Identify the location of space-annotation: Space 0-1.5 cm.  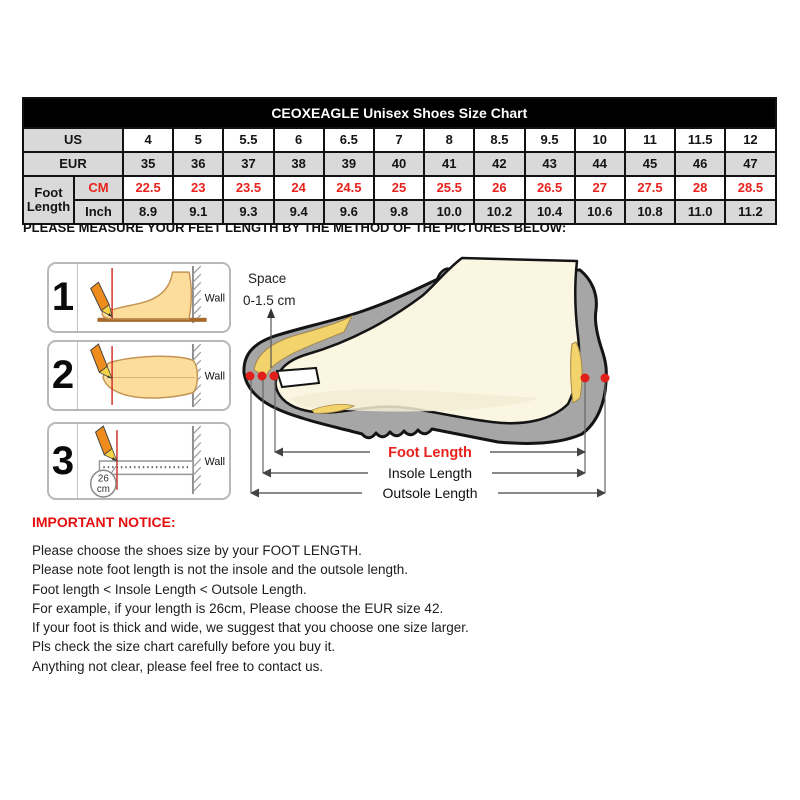
(269, 319).